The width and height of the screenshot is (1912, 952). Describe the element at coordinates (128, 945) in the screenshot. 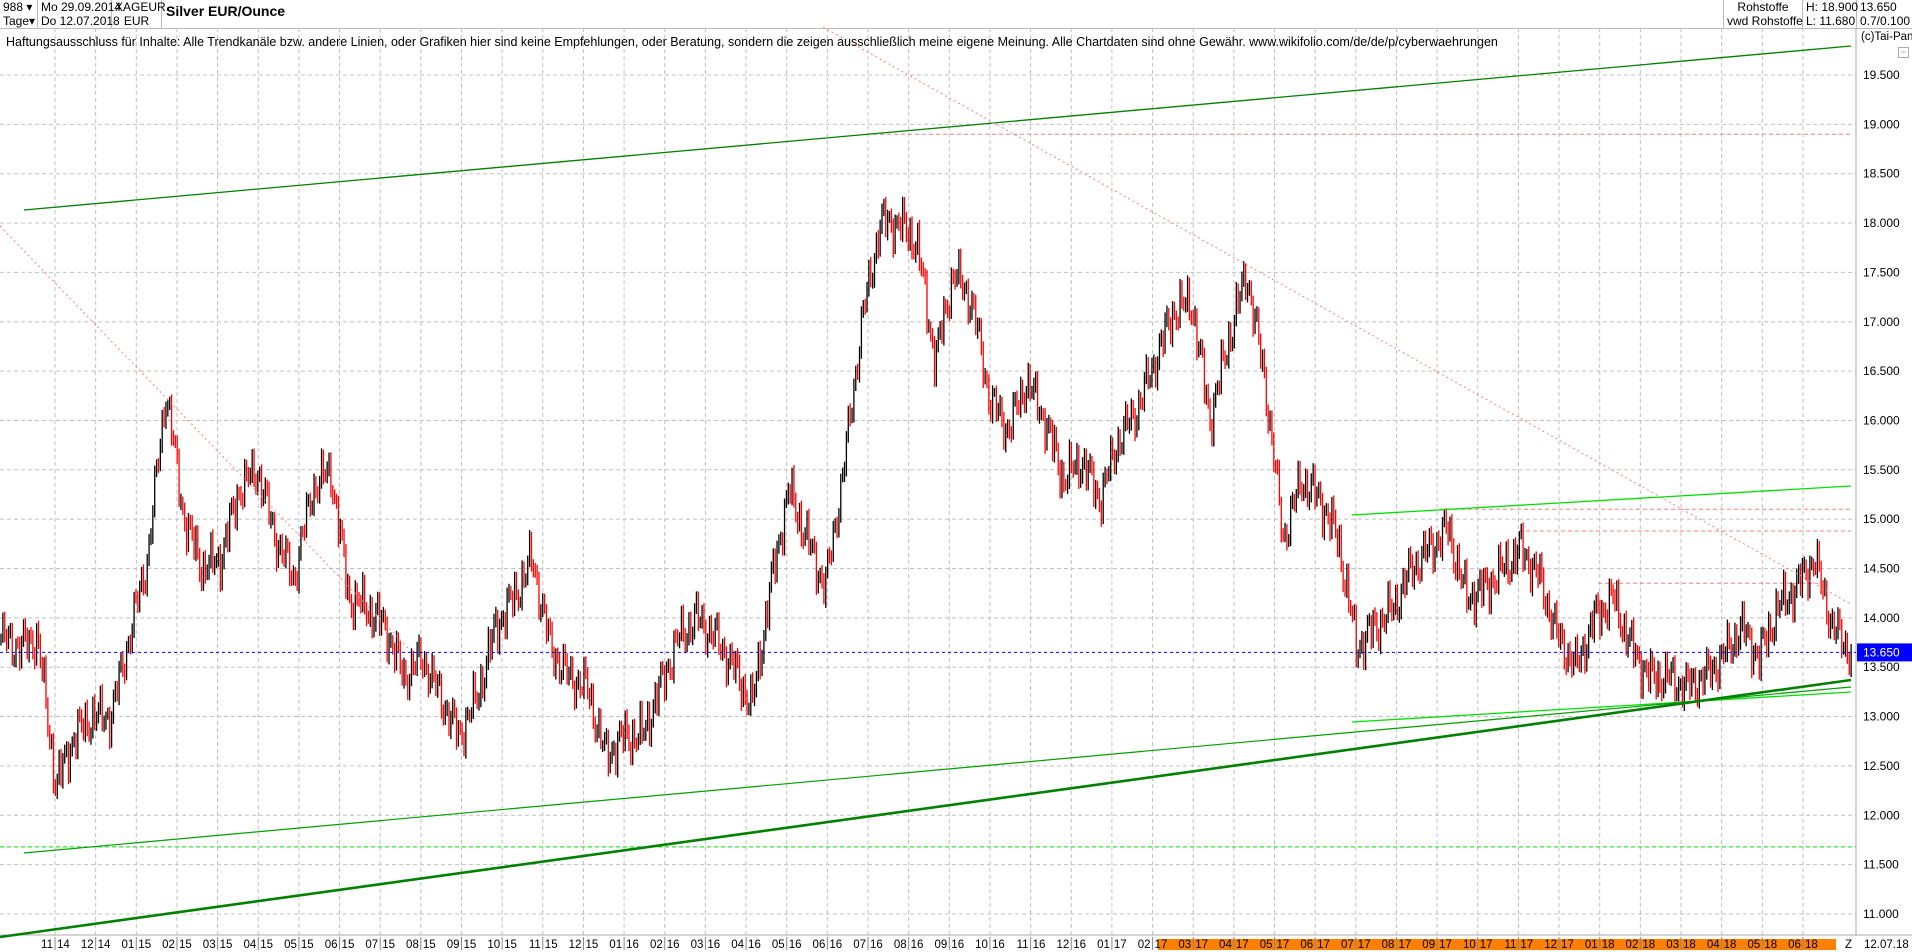

I see `x-tick-label: 01` at that location.